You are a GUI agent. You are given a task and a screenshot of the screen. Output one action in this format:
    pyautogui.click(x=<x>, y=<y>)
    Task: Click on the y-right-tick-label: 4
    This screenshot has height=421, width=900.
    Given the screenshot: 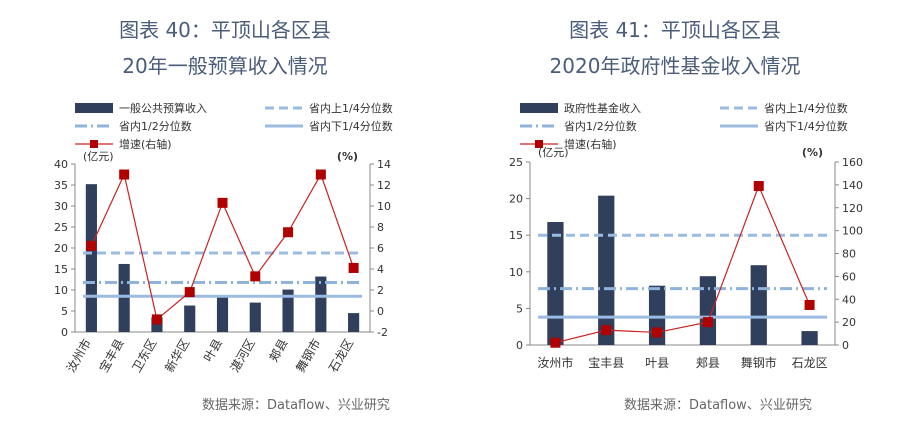 What is the action you would take?
    pyautogui.click(x=380, y=269)
    